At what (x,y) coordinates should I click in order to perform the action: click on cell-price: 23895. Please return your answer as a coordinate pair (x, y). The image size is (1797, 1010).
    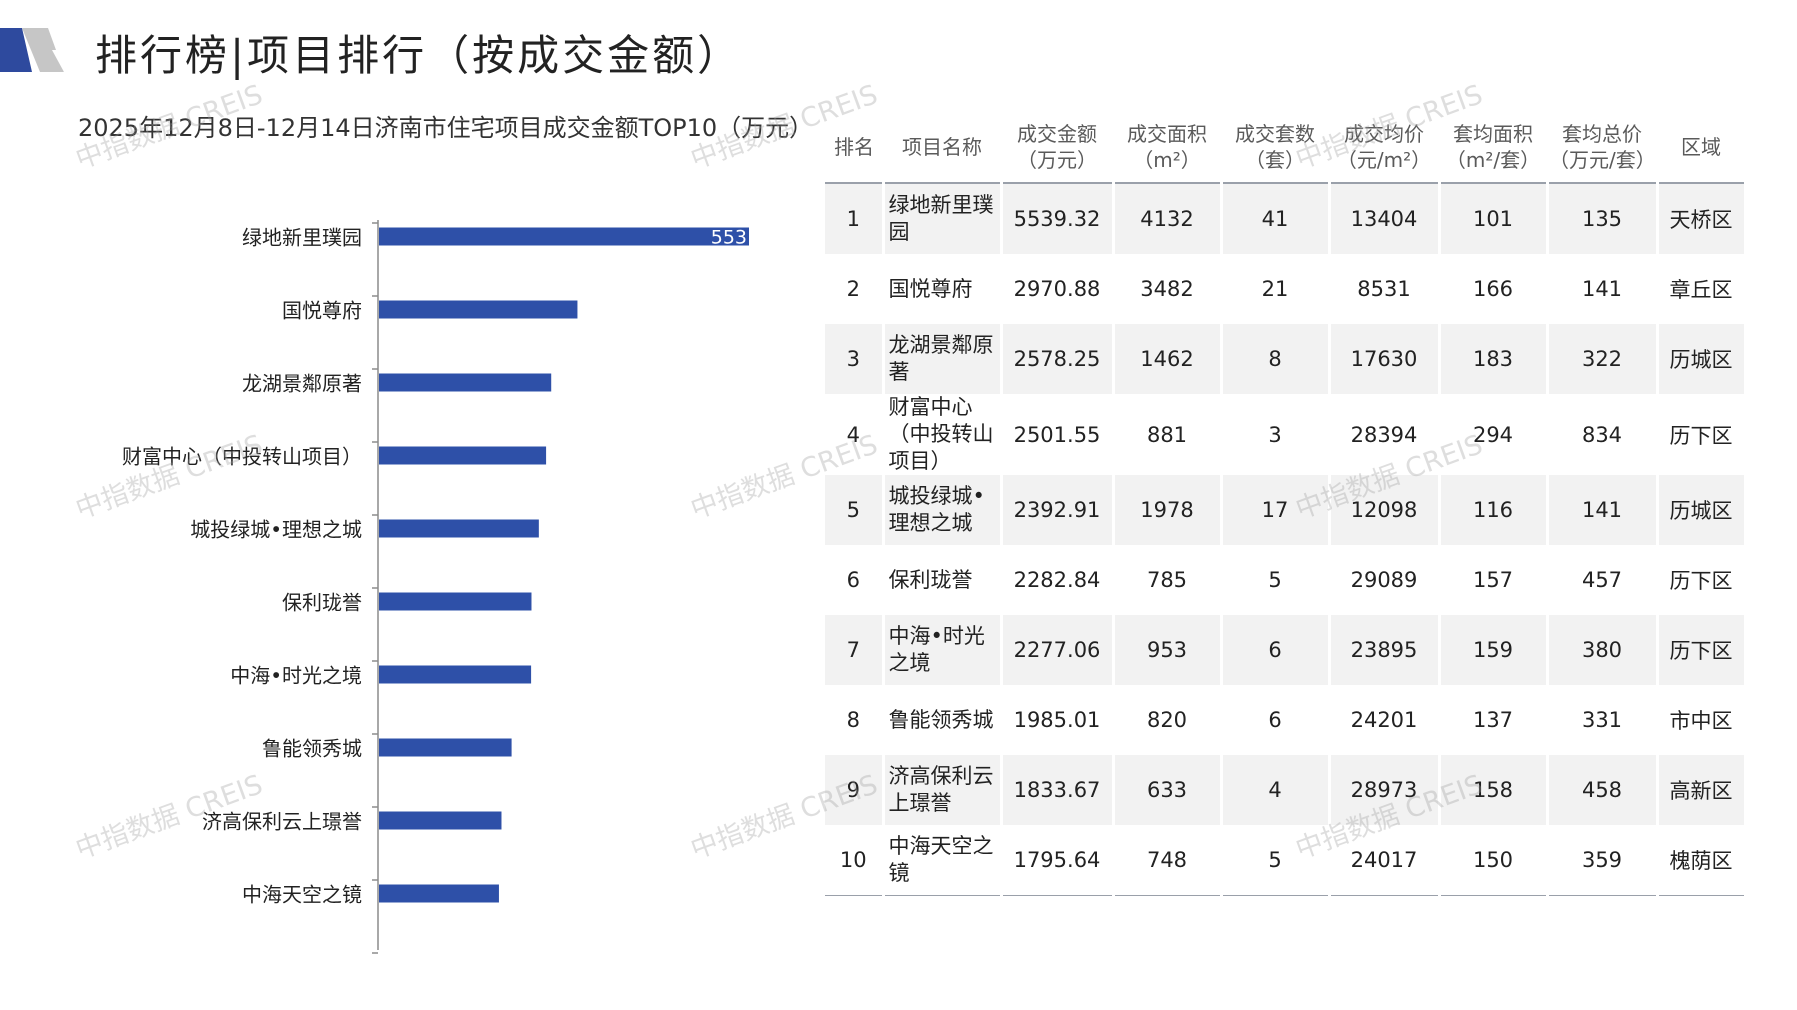
    Looking at the image, I should click on (1385, 650).